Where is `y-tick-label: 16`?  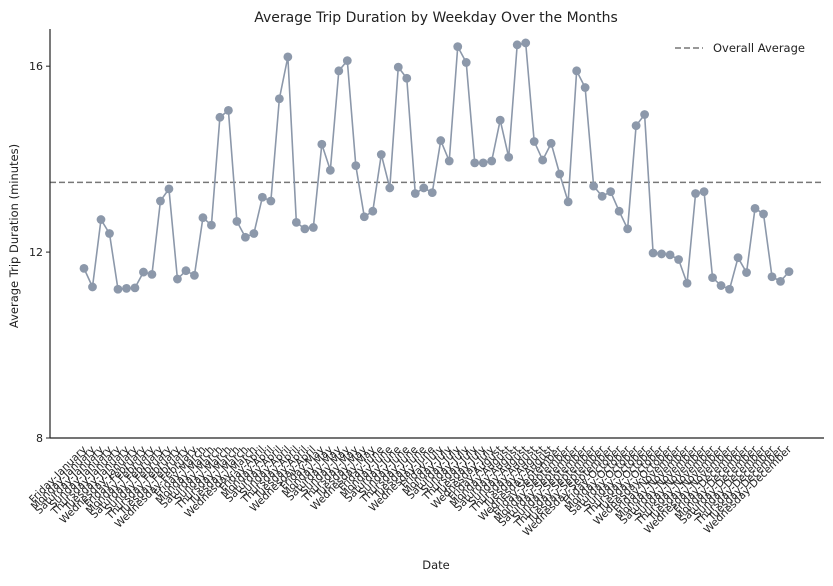
y-tick-label: 16 is located at coordinates (36, 66).